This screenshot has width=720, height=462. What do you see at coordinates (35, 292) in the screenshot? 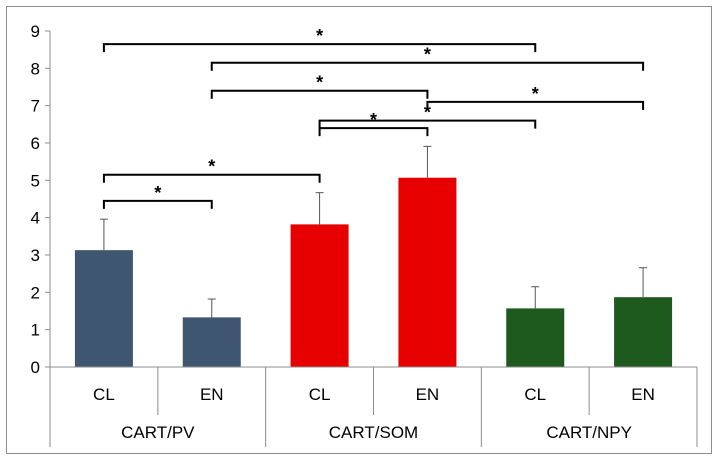
I see `y-tick-label: 2` at bounding box center [35, 292].